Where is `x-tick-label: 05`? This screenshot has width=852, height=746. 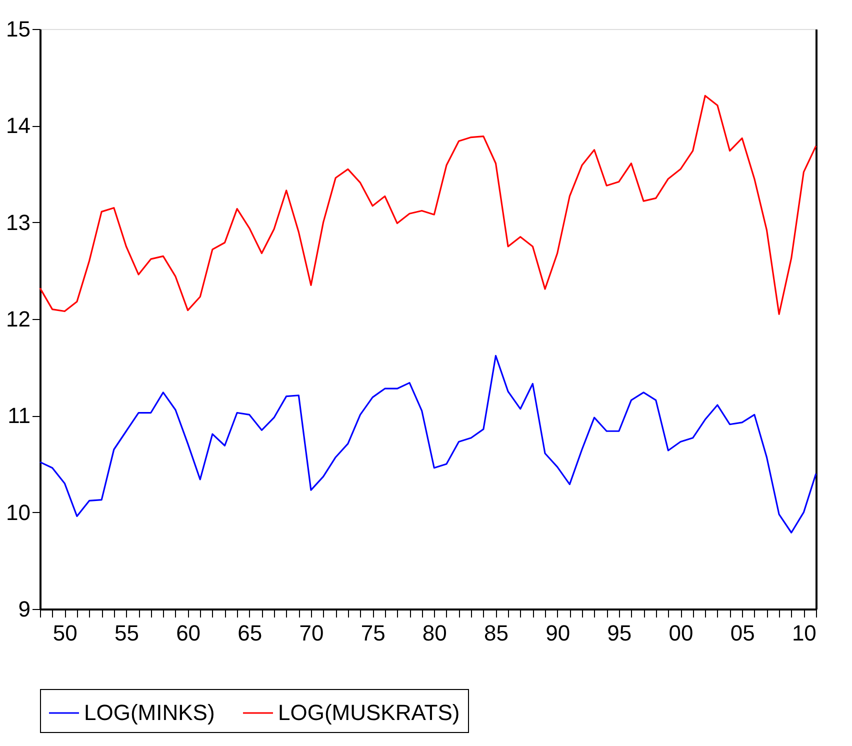
x-tick-label: 05 is located at coordinates (742, 633).